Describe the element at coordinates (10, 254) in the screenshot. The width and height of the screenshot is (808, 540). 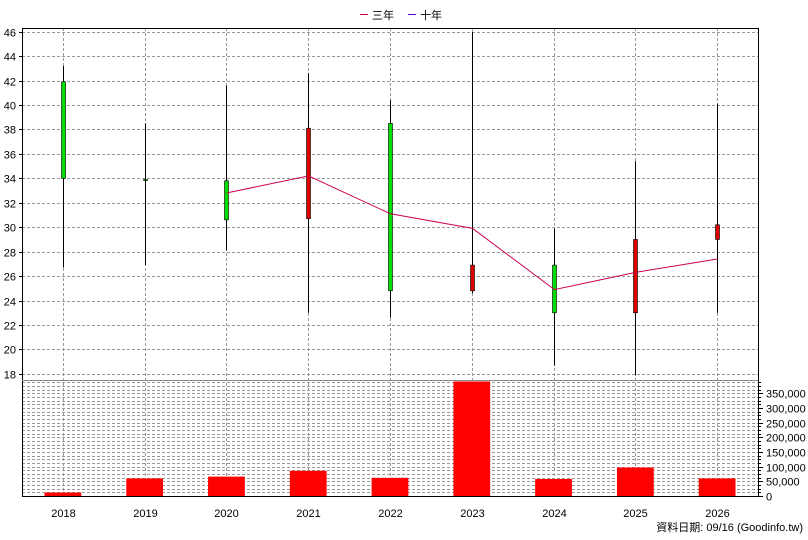
I see `price-tick-label: 28` at that location.